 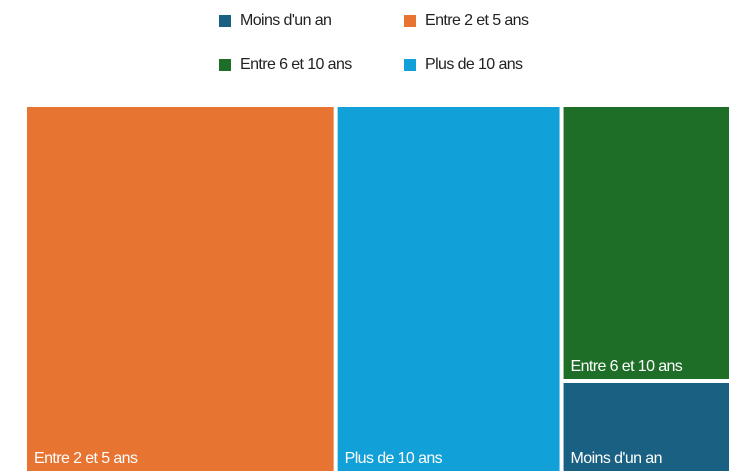 I want to click on legend-label: Entre 6 et 10 ans, so click(x=296, y=64).